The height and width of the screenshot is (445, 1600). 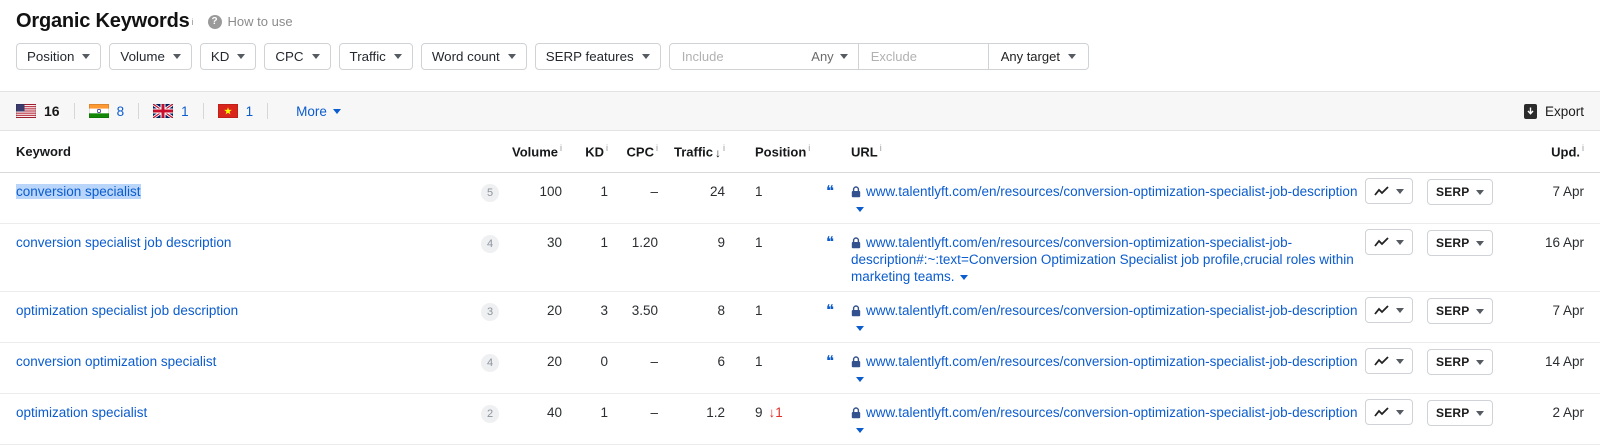 What do you see at coordinates (297, 56) in the screenshot?
I see `filter-cpc-button: CPC` at bounding box center [297, 56].